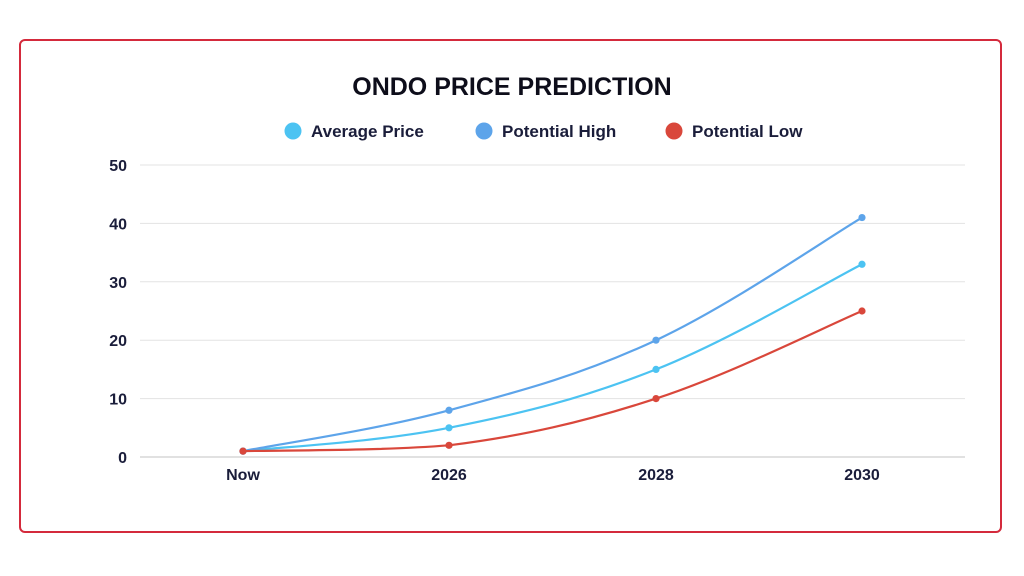 This screenshot has width=1024, height=576. What do you see at coordinates (118, 283) in the screenshot?
I see `y-tick-label-30: 30` at bounding box center [118, 283].